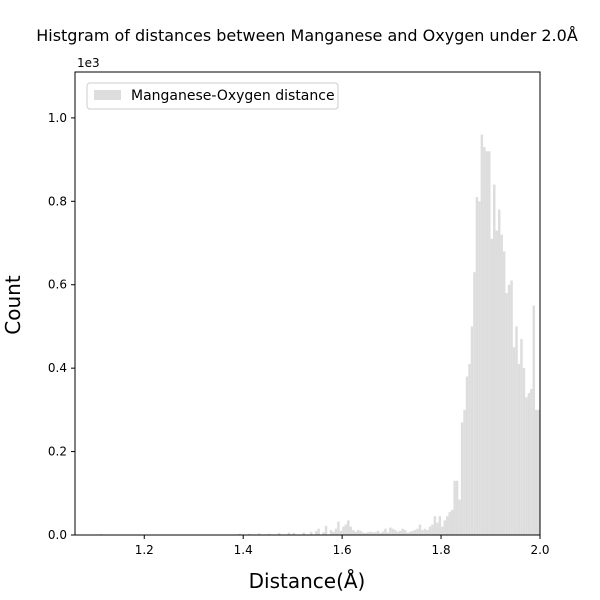 Image resolution: width=600 pixels, height=600 pixels. I want to click on x-tick-label: 1.4, so click(243, 550).